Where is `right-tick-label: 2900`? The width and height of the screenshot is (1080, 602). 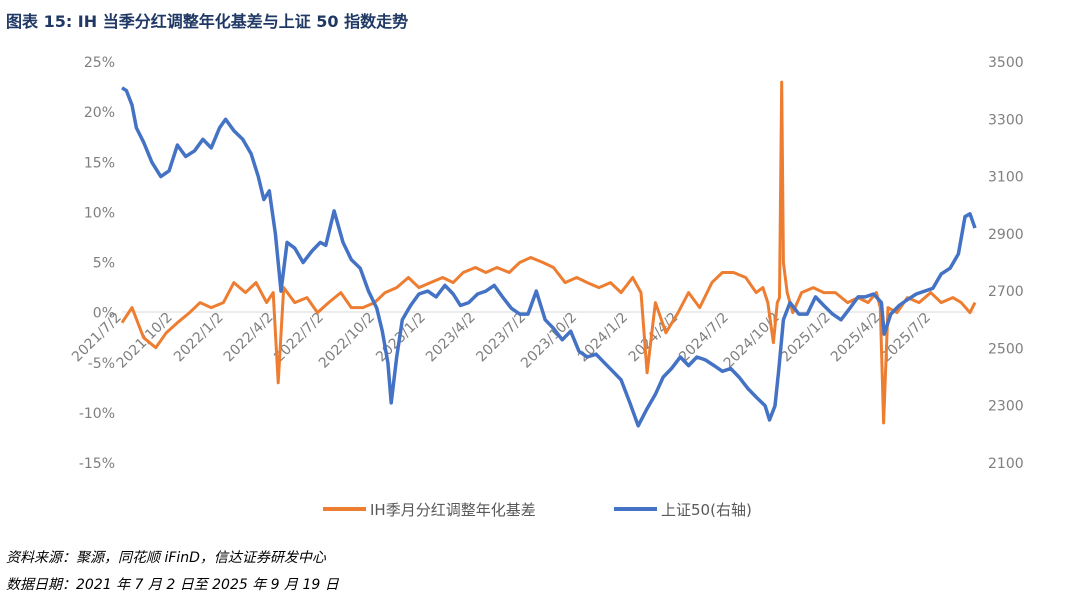 right-tick-label: 2900 is located at coordinates (1006, 235).